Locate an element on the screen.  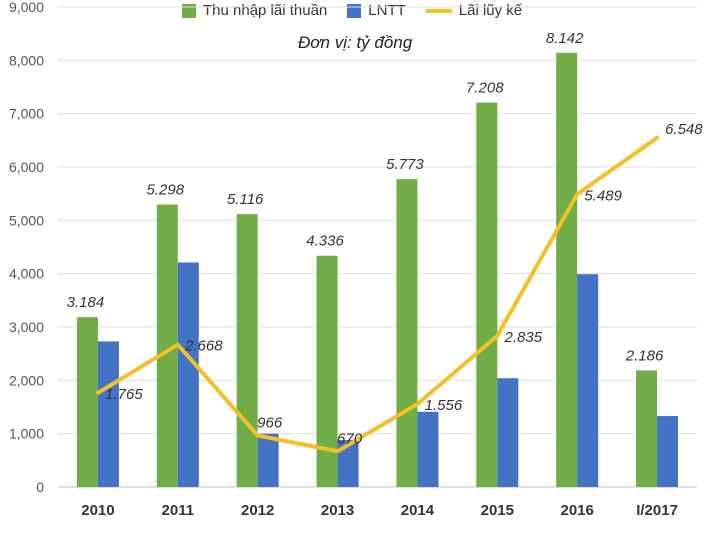
y-tick-label: 7,000 is located at coordinates (26, 114).